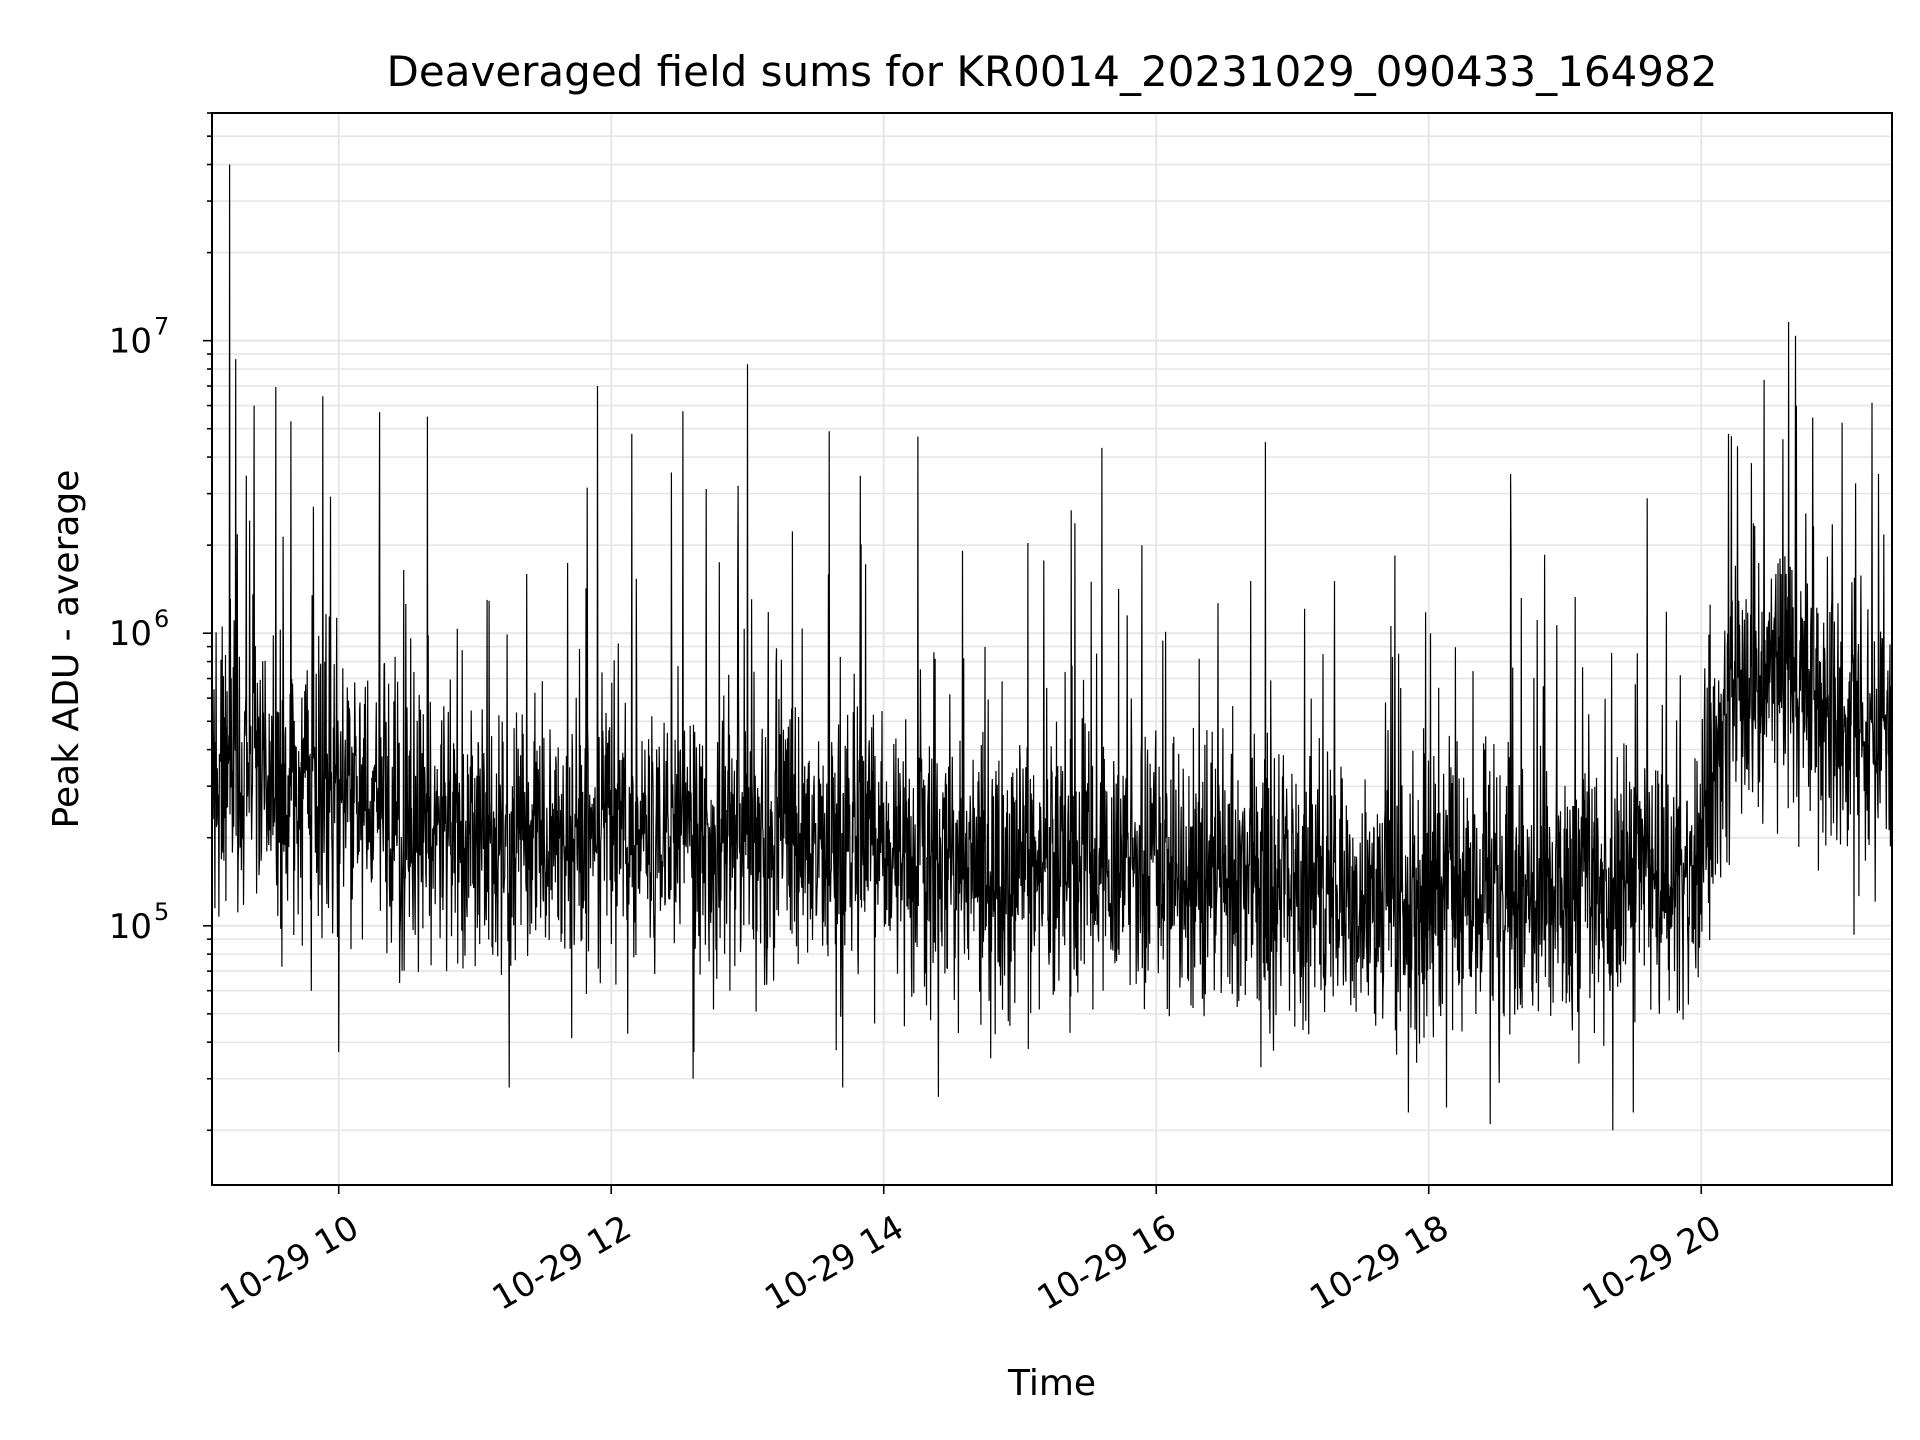 This screenshot has height=1440, width=1920. Describe the element at coordinates (161, 619) in the screenshot. I see `y-tick-exponent: 6` at that location.